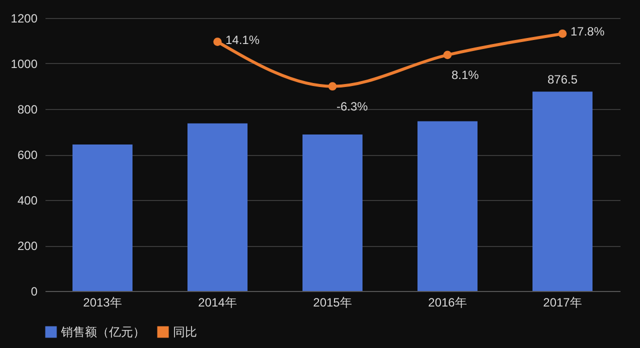 Image resolution: width=640 pixels, height=348 pixels. I want to click on x-tick-label: 2014年, so click(217, 303).